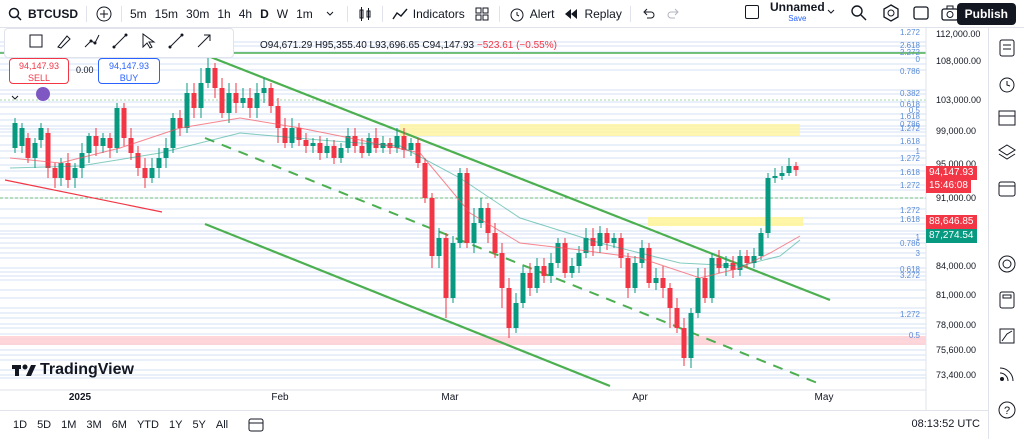 The image size is (1024, 439). I want to click on candles-icon, so click(365, 14).